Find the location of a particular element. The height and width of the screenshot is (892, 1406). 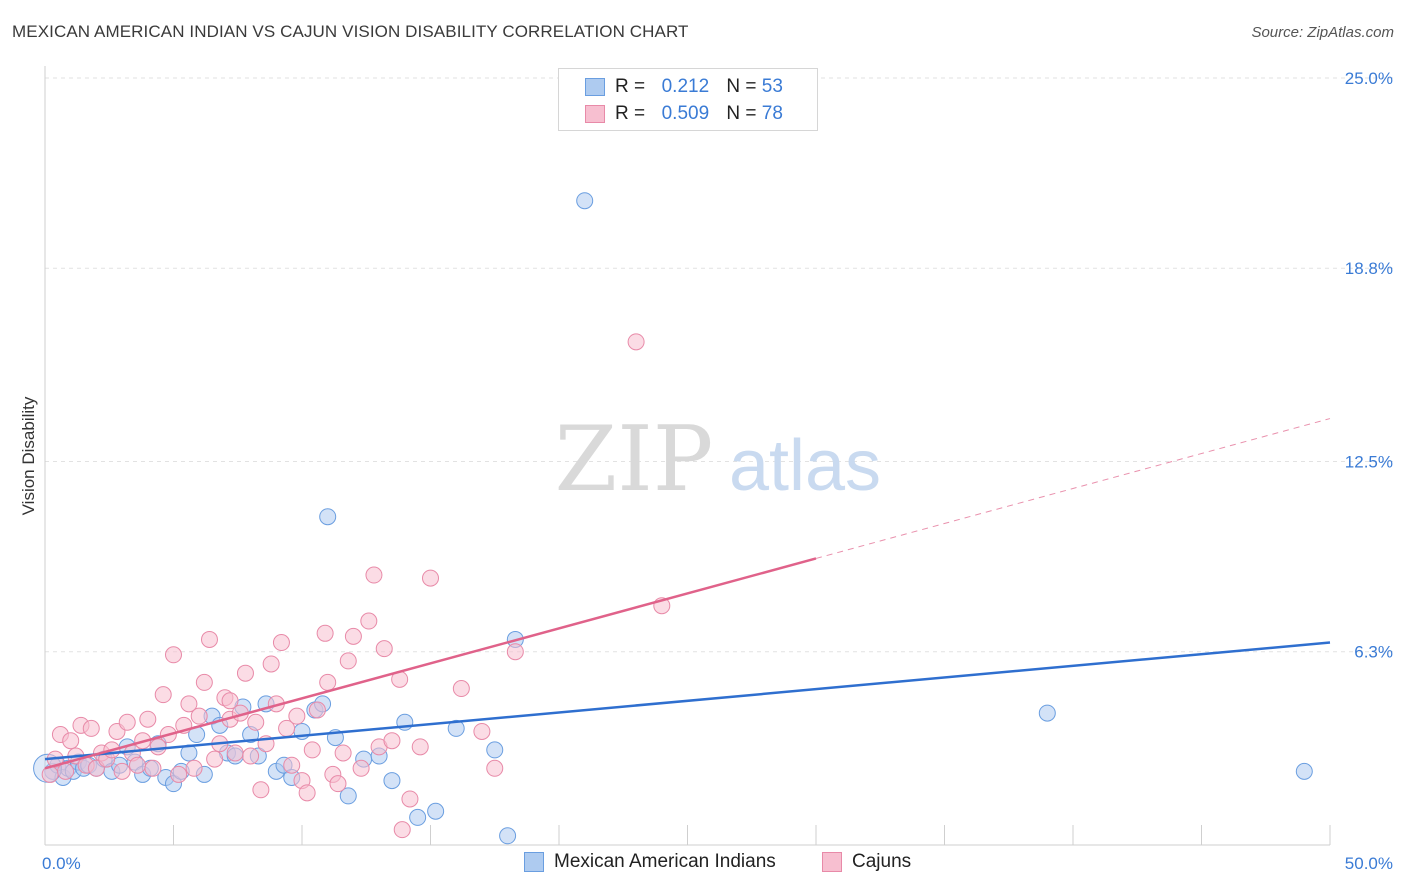

bottom-legend-item-cajuns: Cajuns is located at coordinates (866, 862).